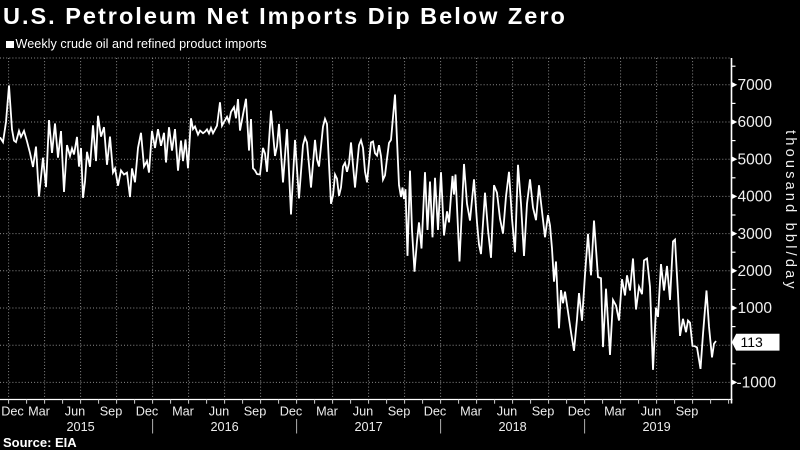 This screenshot has height=450, width=800. What do you see at coordinates (755, 85) in the screenshot?
I see `svg-text: 7000` at bounding box center [755, 85].